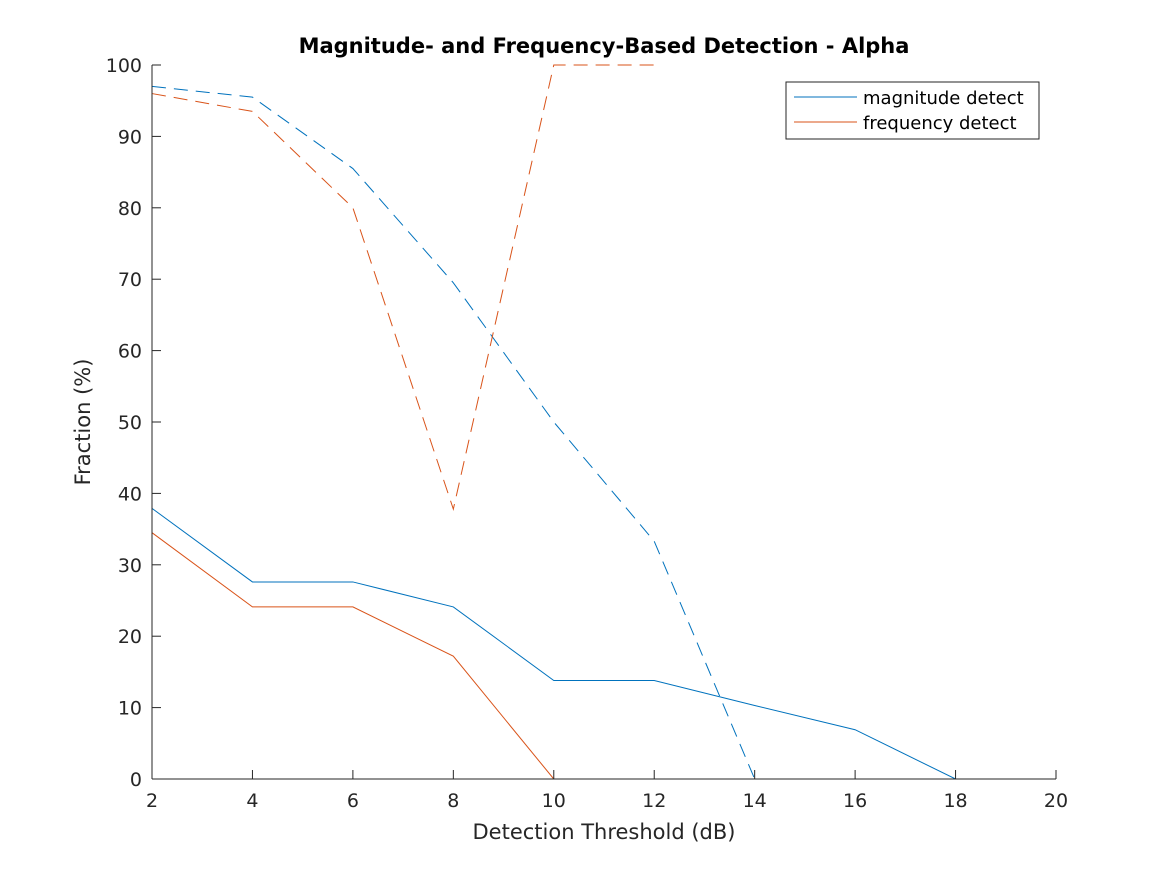  Describe the element at coordinates (130, 637) in the screenshot. I see `y-tick-label: 20` at that location.